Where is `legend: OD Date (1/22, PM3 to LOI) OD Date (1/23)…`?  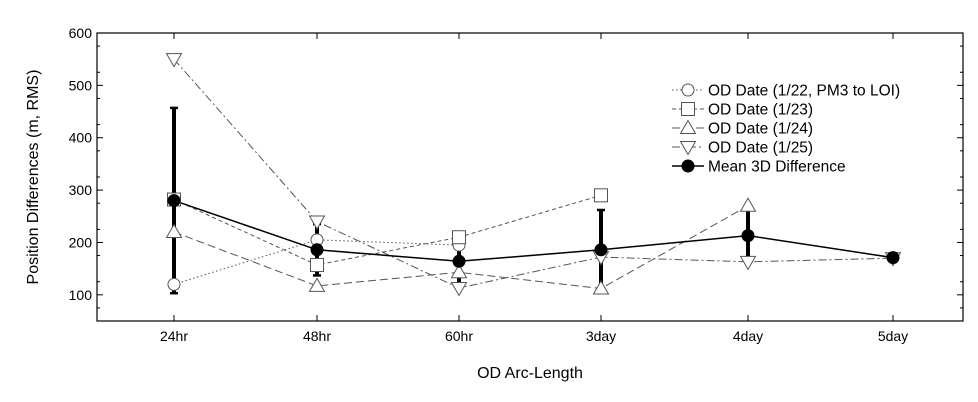 legend: OD Date (1/22, PM3 to LOI) OD Date (1/23)… is located at coordinates (786, 129).